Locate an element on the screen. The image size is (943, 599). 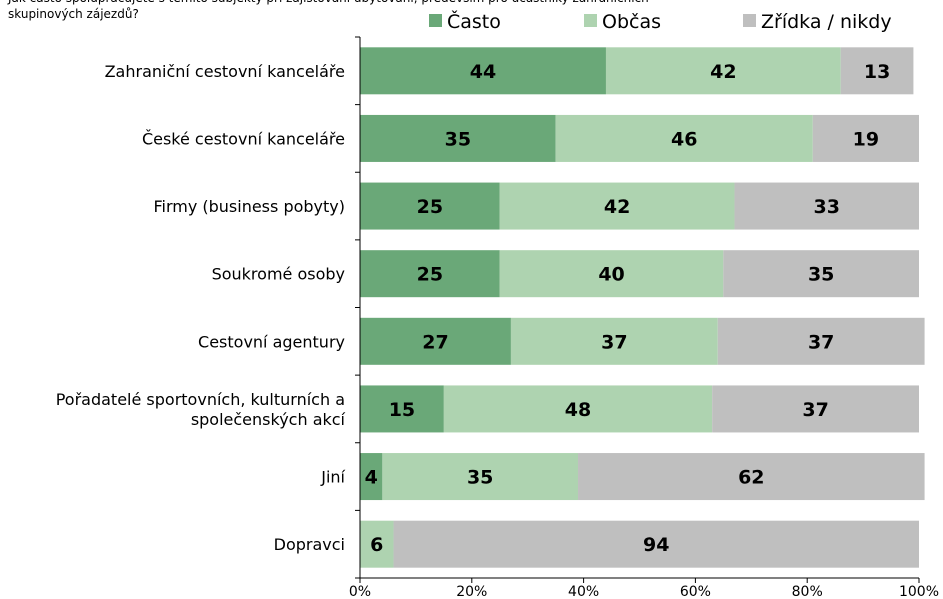
x-tick-label: 40% is located at coordinates (583, 591).